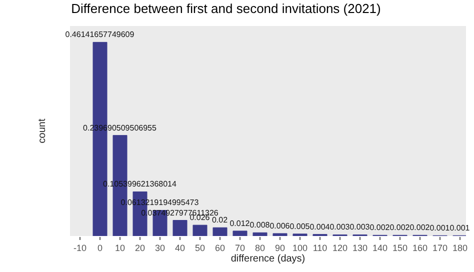 Image resolution: width=474 pixels, height=272 pixels. Describe the element at coordinates (180, 247) in the screenshot. I see `x-tick-label: 40` at that location.